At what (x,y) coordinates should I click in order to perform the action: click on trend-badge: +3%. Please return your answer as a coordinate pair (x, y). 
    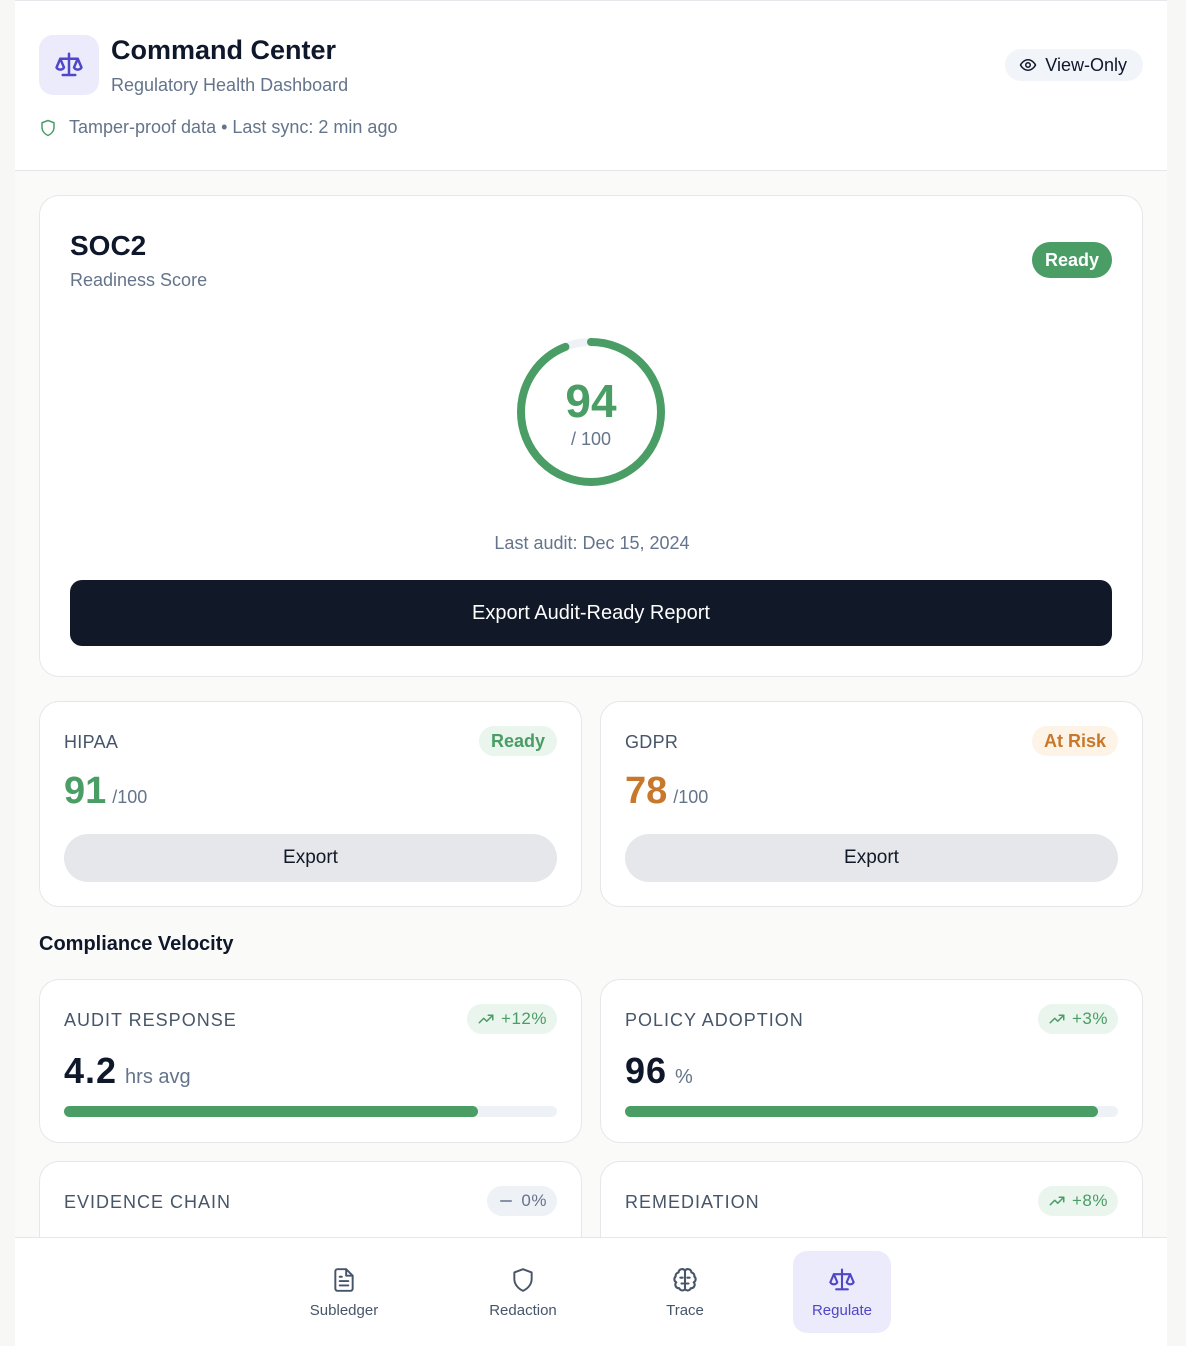
    Looking at the image, I should click on (1078, 1019).